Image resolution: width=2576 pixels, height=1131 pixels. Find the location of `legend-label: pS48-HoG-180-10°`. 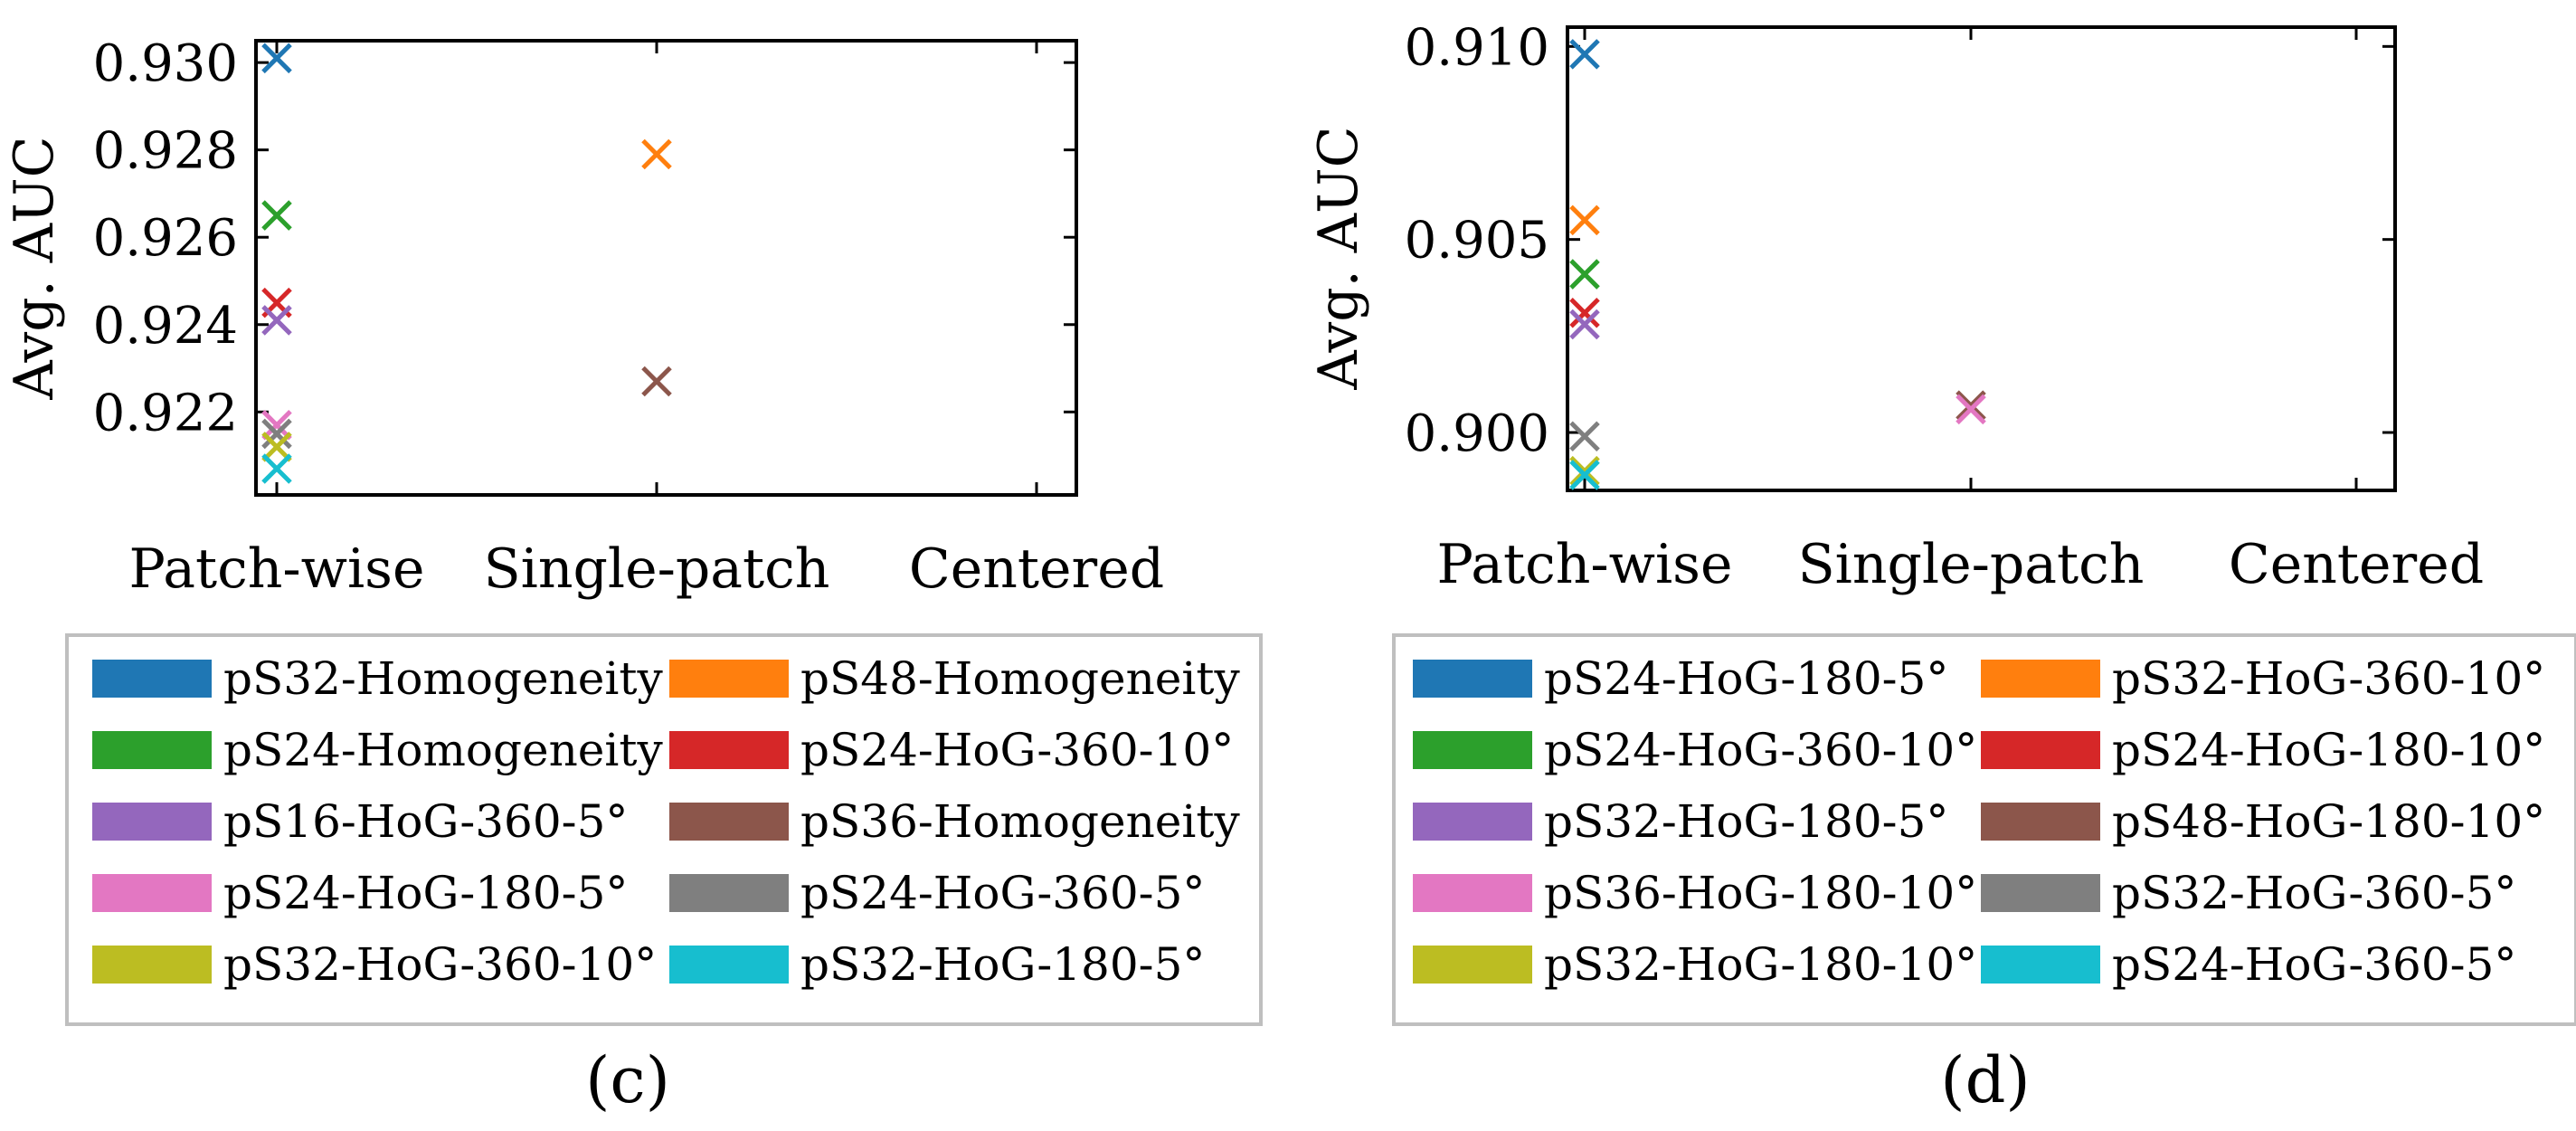

legend-label: pS48-HoG-180-10° is located at coordinates (2328, 822).